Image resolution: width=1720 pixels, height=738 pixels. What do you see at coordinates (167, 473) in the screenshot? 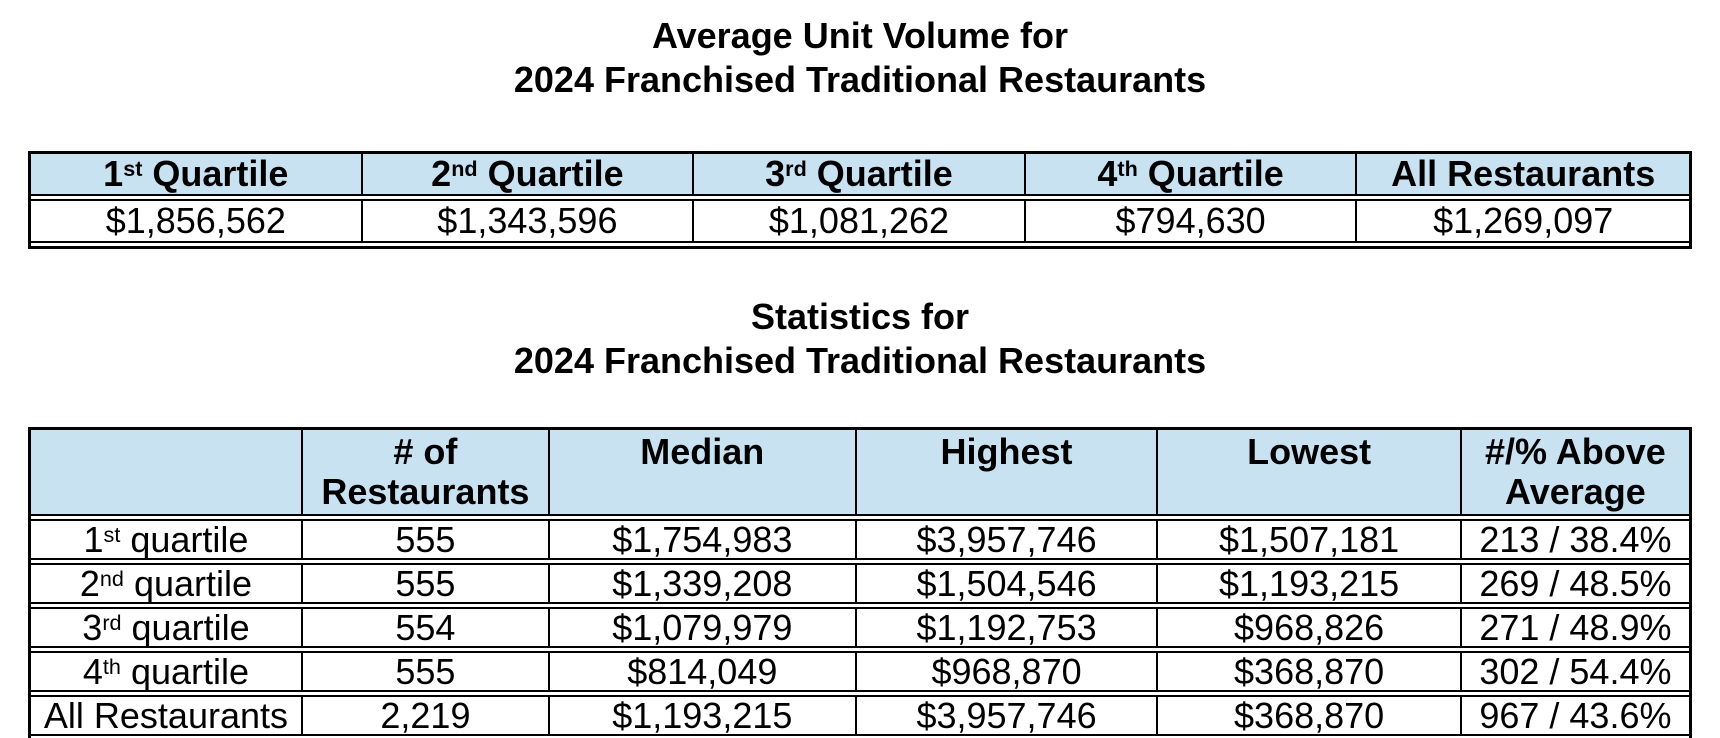
I see `stats-header-empty-corner` at bounding box center [167, 473].